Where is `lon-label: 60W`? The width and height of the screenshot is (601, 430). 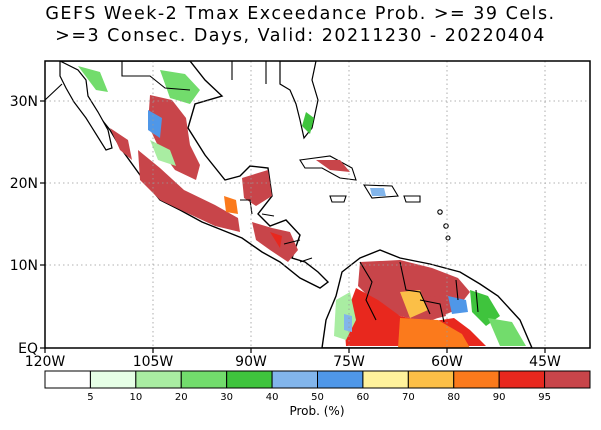
lon-label: 60W is located at coordinates (447, 362).